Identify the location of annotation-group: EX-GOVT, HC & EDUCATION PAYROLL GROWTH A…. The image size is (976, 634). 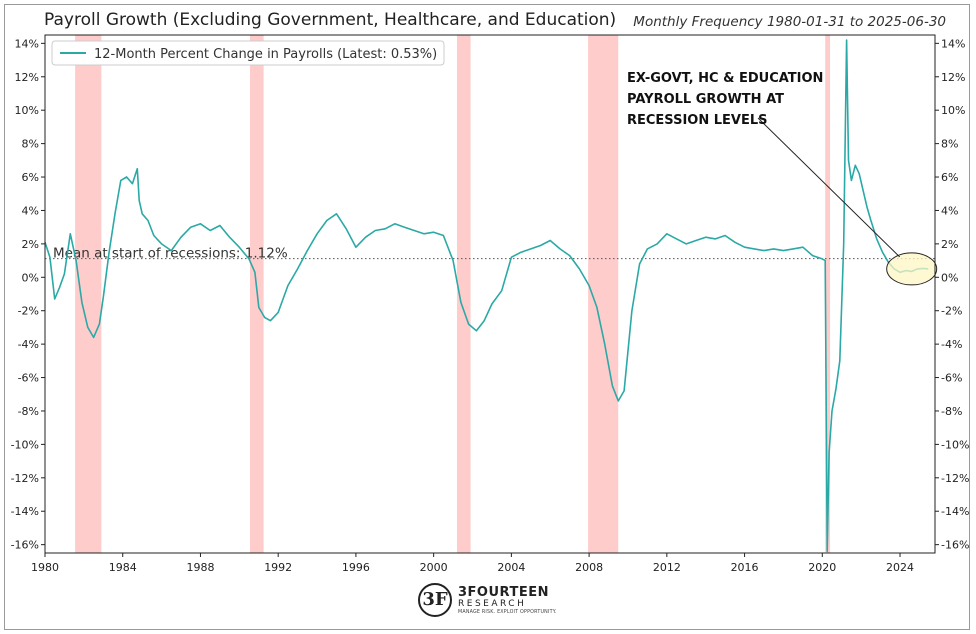
(782, 178).